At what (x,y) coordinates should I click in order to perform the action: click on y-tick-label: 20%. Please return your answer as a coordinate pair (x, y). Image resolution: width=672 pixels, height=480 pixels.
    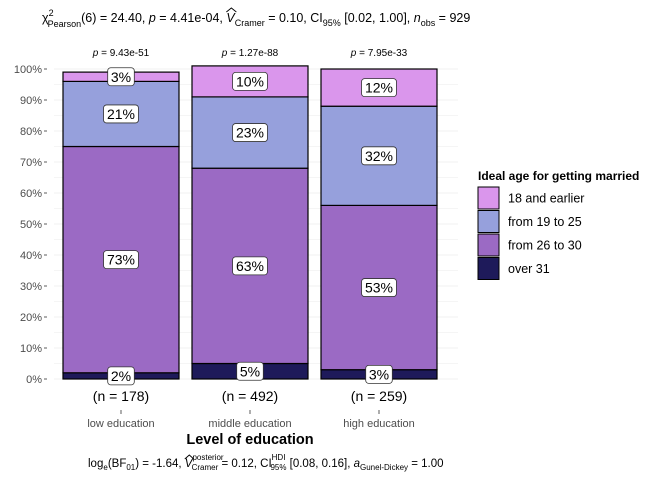
    Looking at the image, I should click on (31, 318).